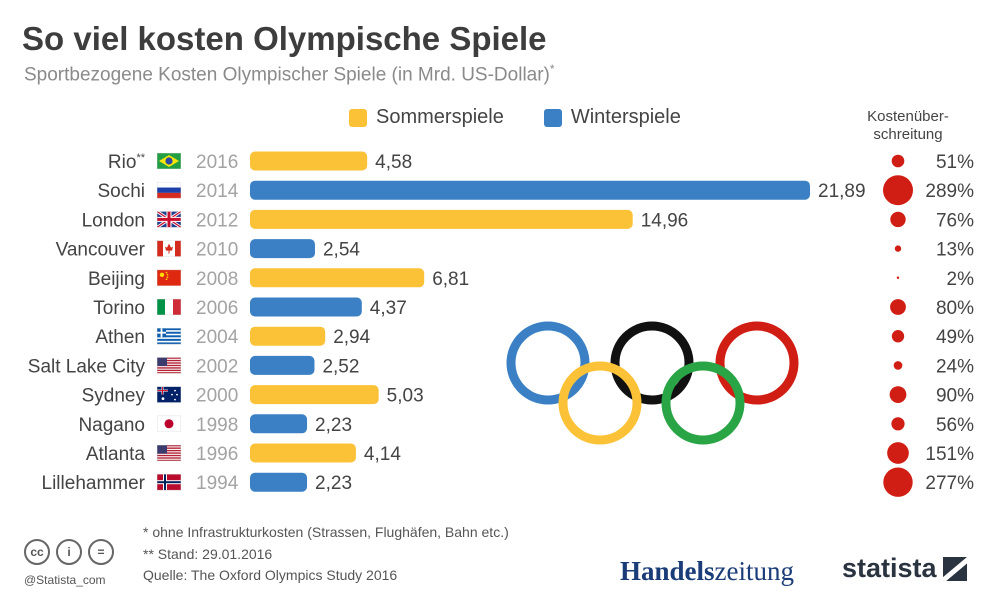  What do you see at coordinates (426, 117) in the screenshot?
I see `legend-item-summer: Sommerspiele` at bounding box center [426, 117].